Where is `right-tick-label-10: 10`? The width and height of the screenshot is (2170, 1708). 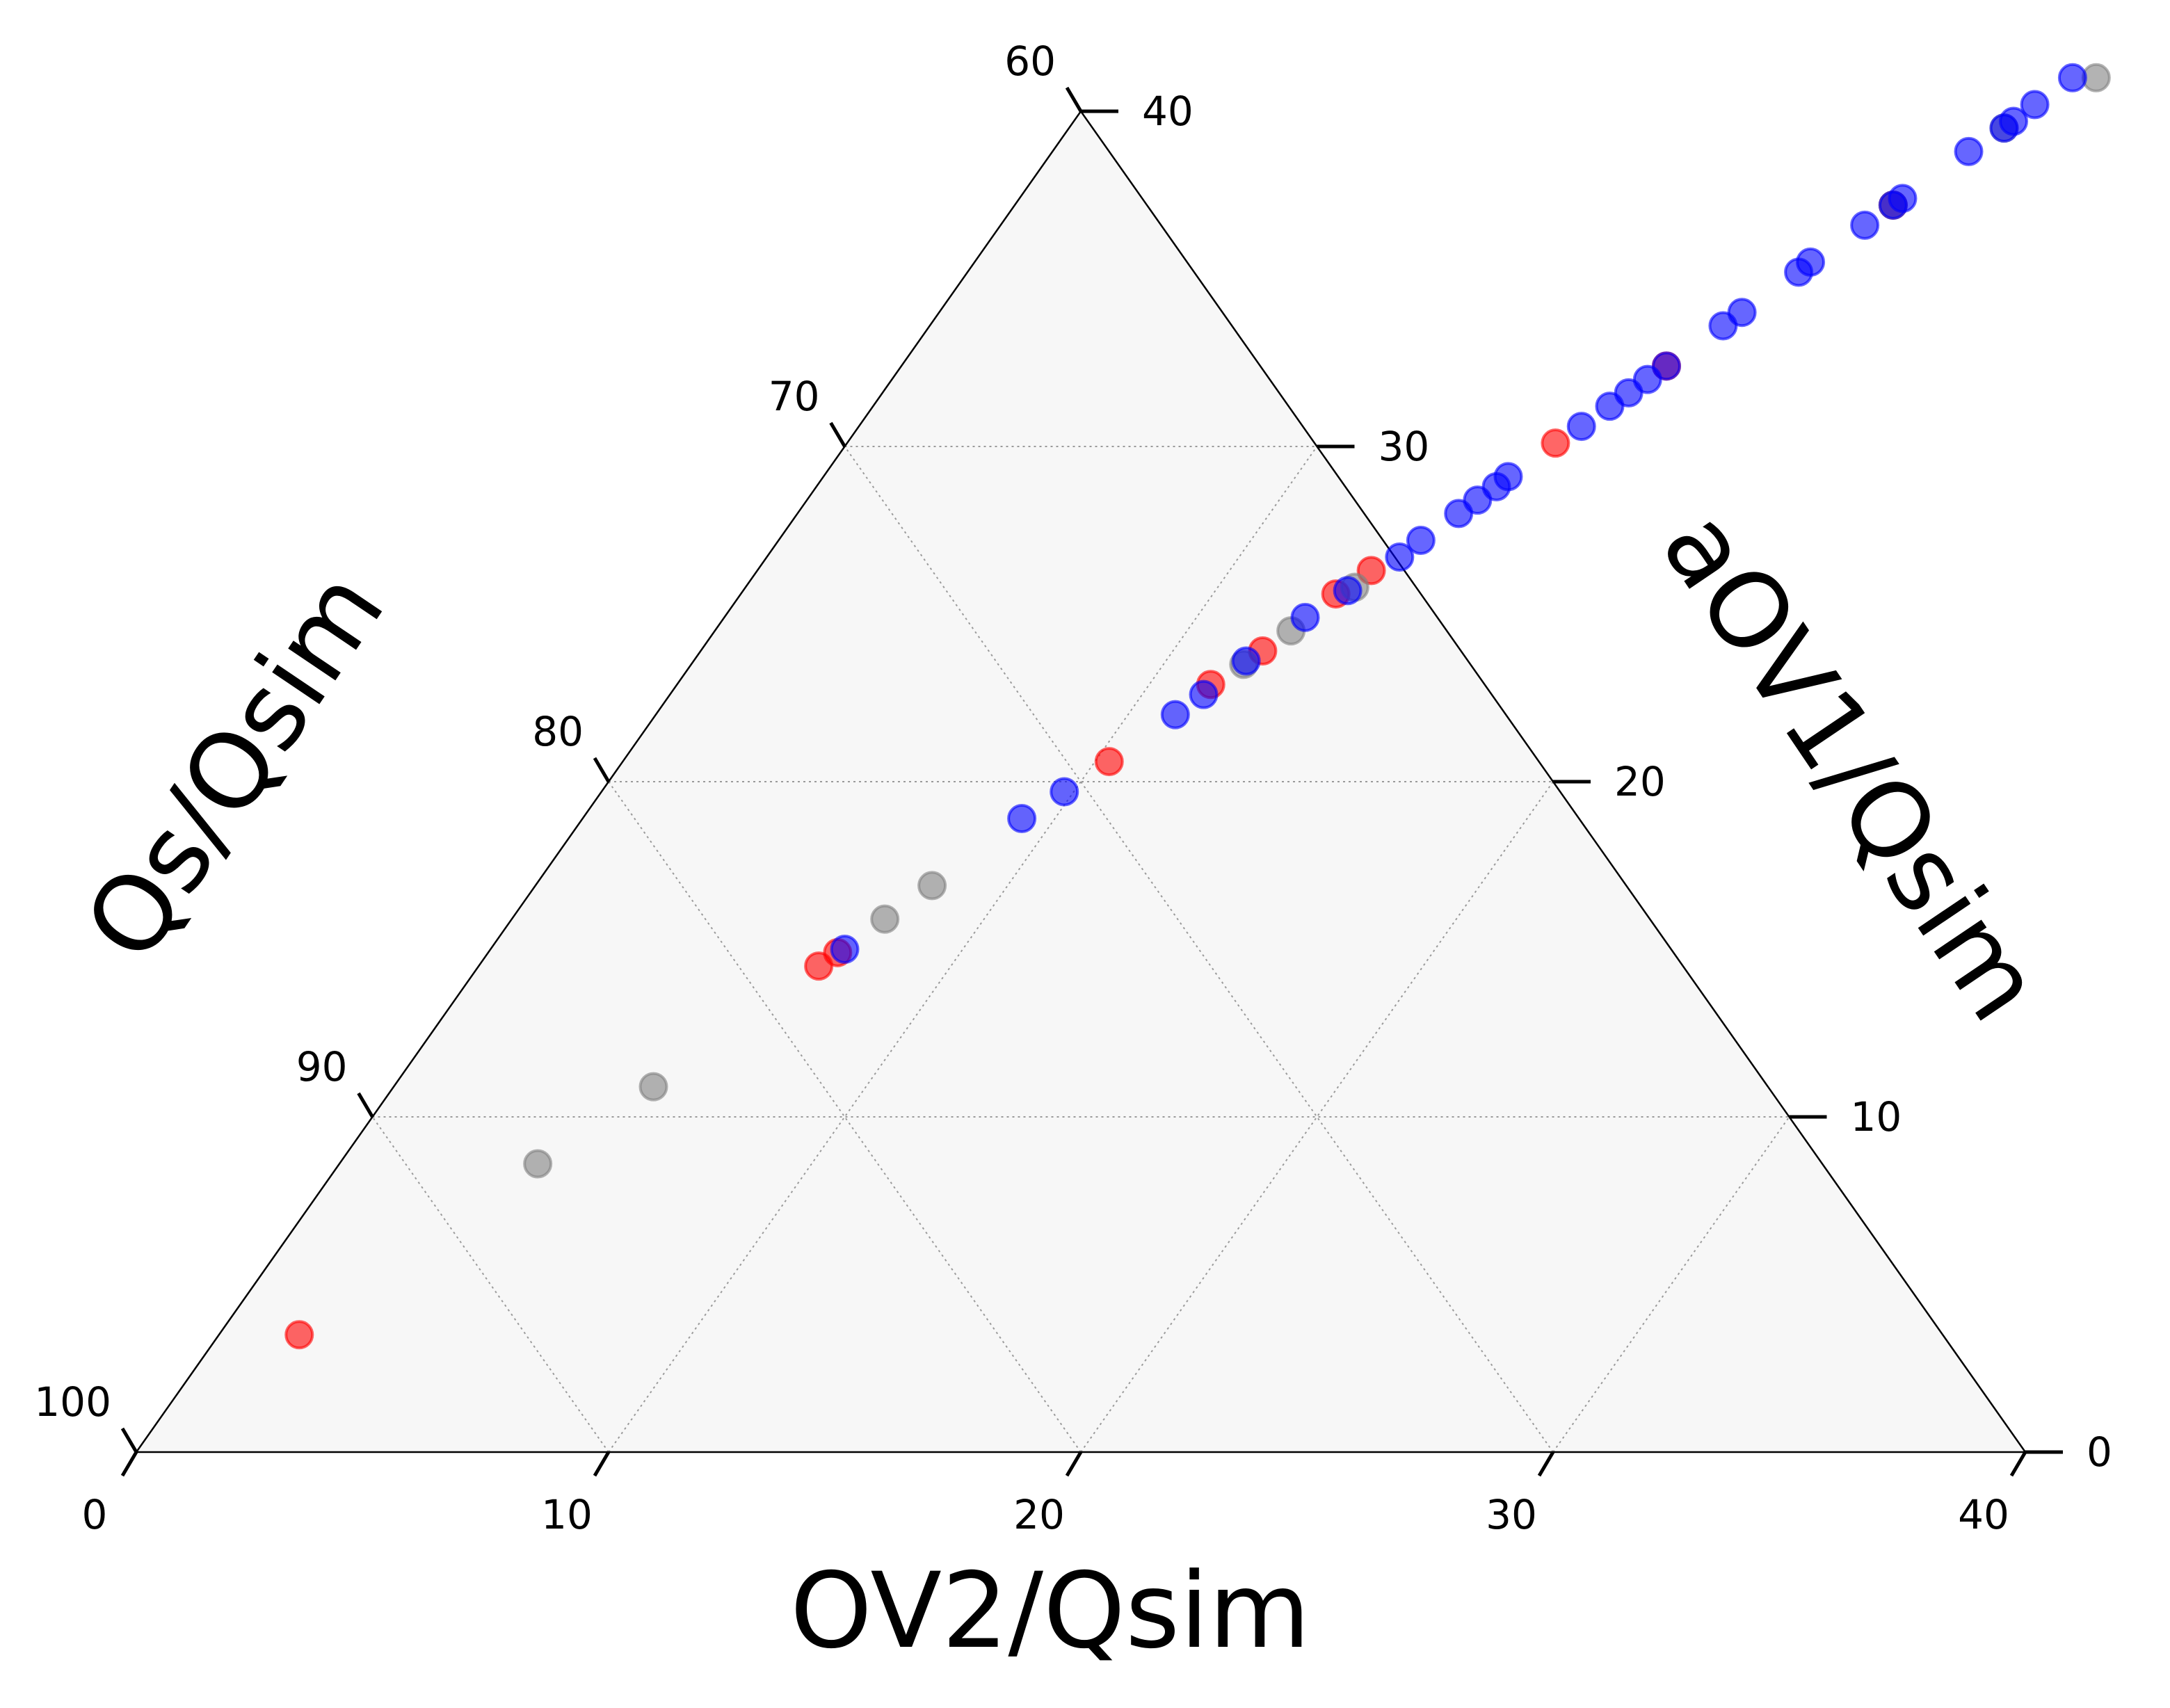 right-tick-label-10: 10 is located at coordinates (1876, 1117).